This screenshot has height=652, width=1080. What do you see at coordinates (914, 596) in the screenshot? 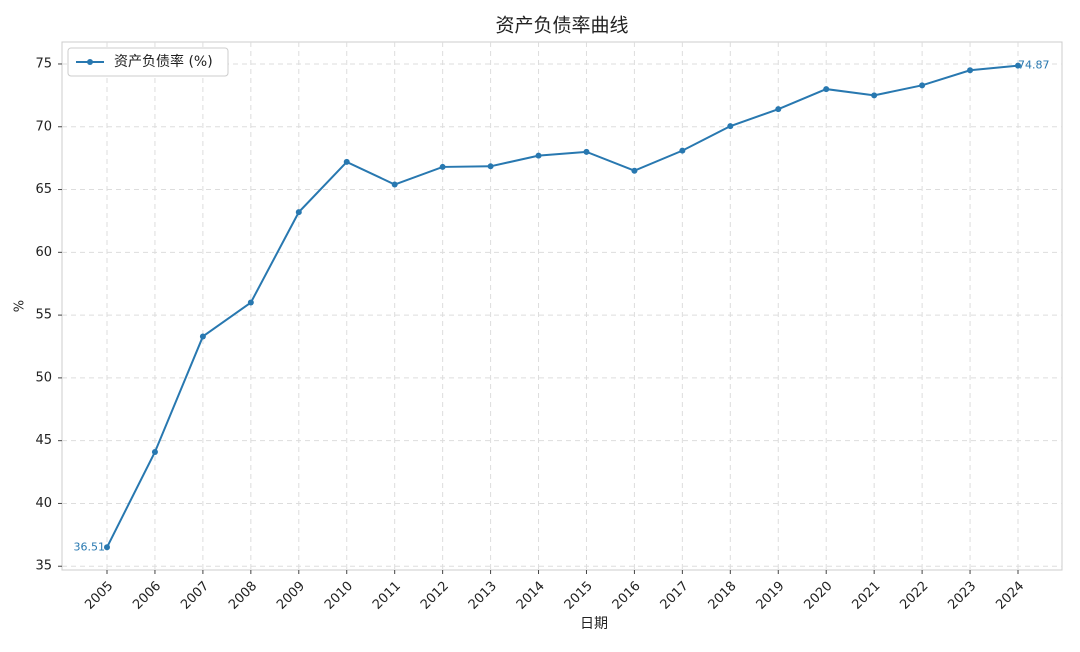
I see `x-tick-label: 2022` at bounding box center [914, 596].